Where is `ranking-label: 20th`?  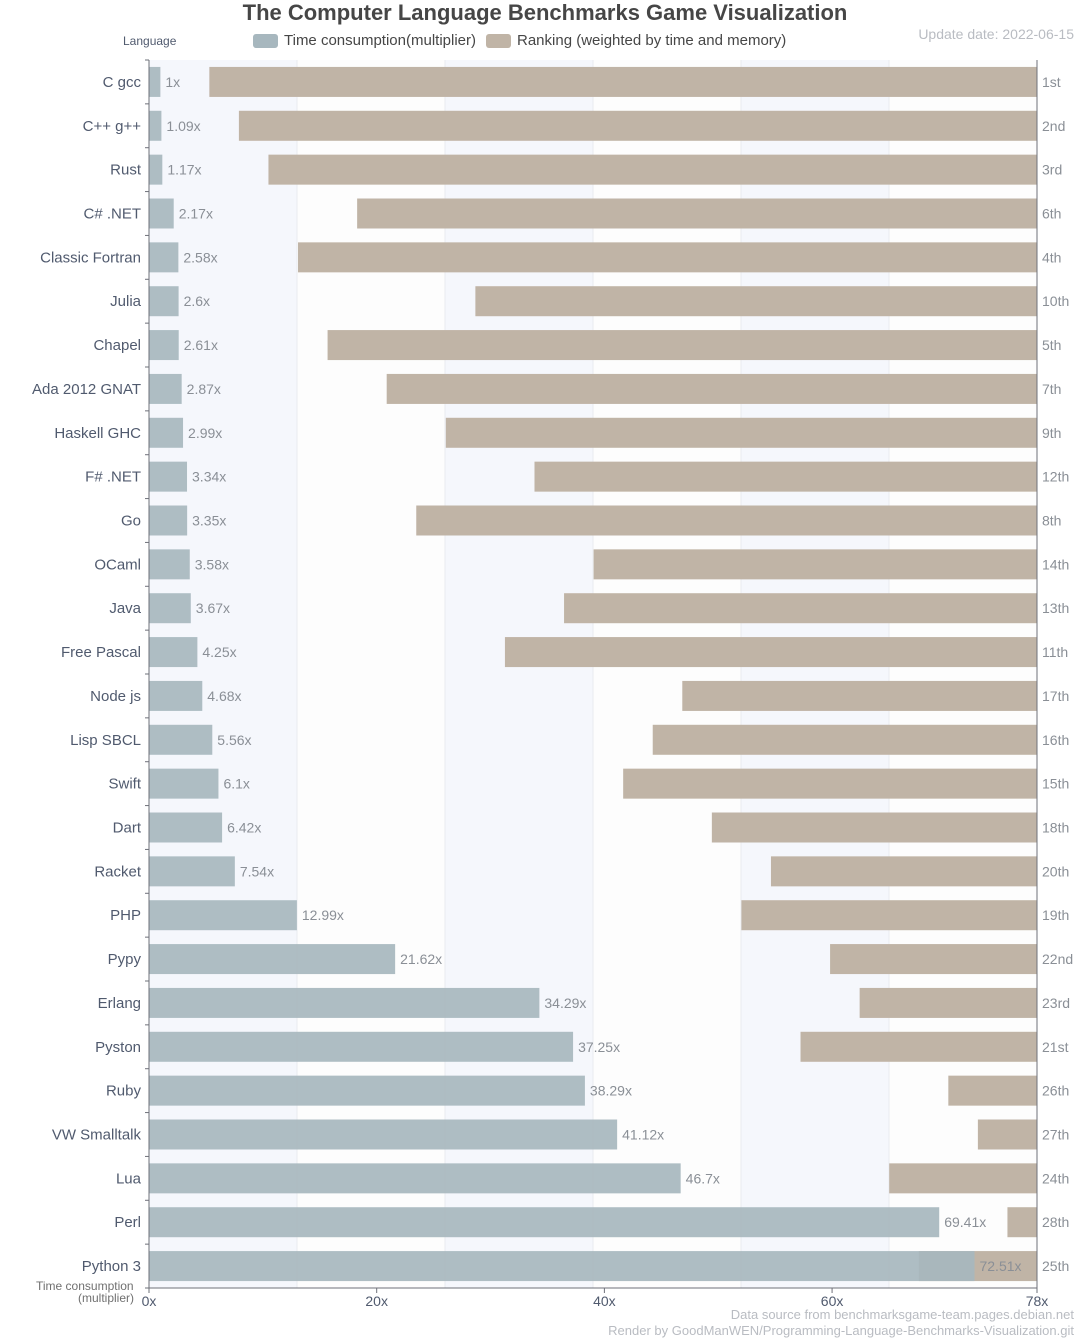 ranking-label: 20th is located at coordinates (1055, 871).